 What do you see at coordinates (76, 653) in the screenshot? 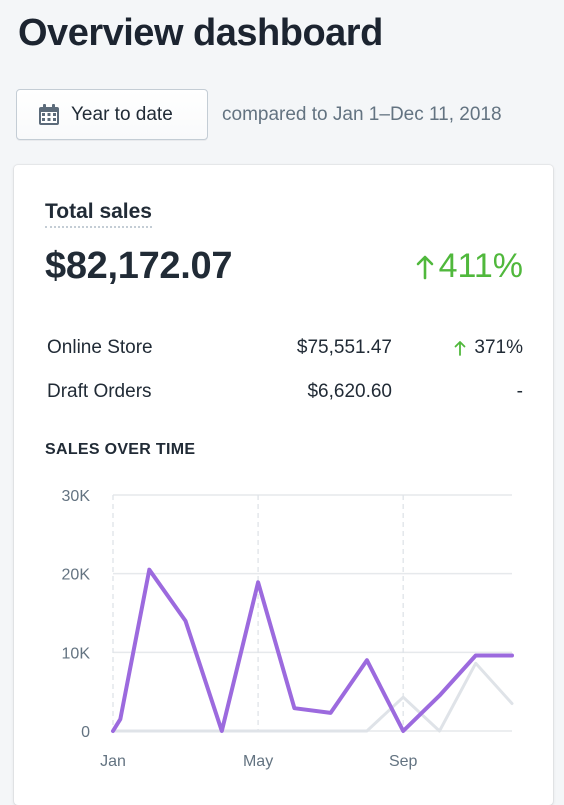
I see `y-tick-label: 10K` at bounding box center [76, 653].